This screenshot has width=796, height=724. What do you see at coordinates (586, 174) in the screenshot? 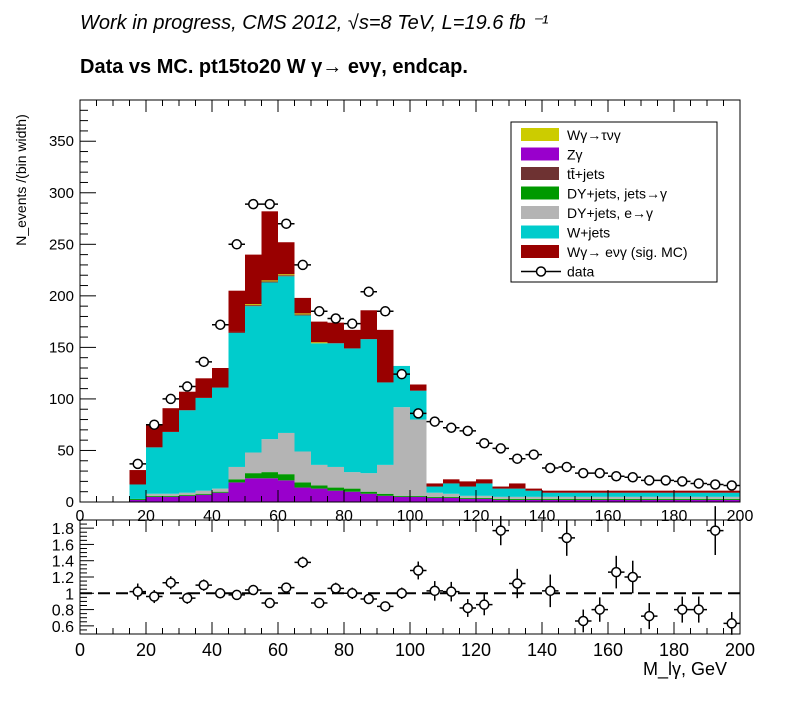
I see `legend-label: tt̄+jets` at bounding box center [586, 174].